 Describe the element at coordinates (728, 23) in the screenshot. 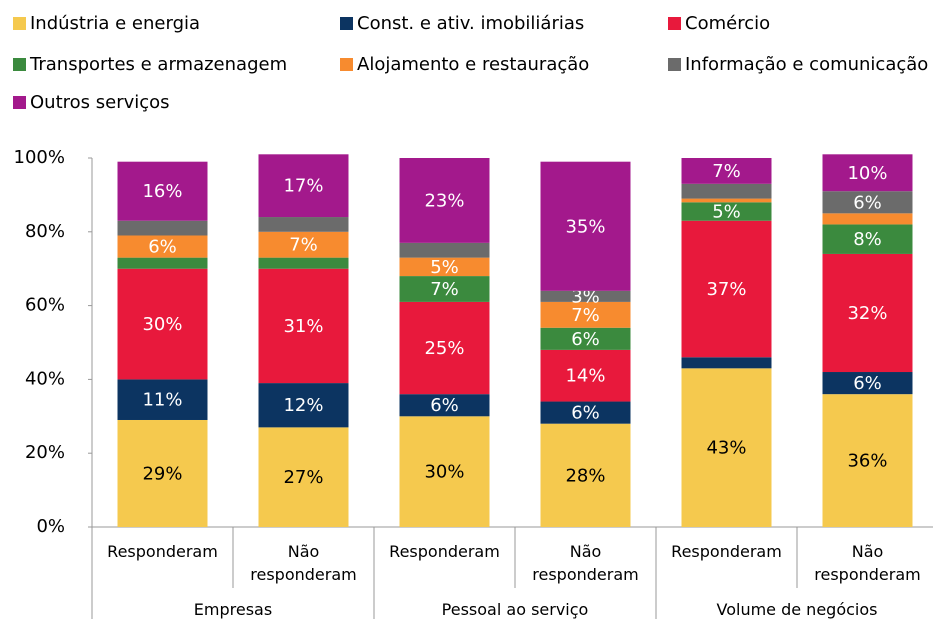

I see `legend-label: Comércio` at that location.